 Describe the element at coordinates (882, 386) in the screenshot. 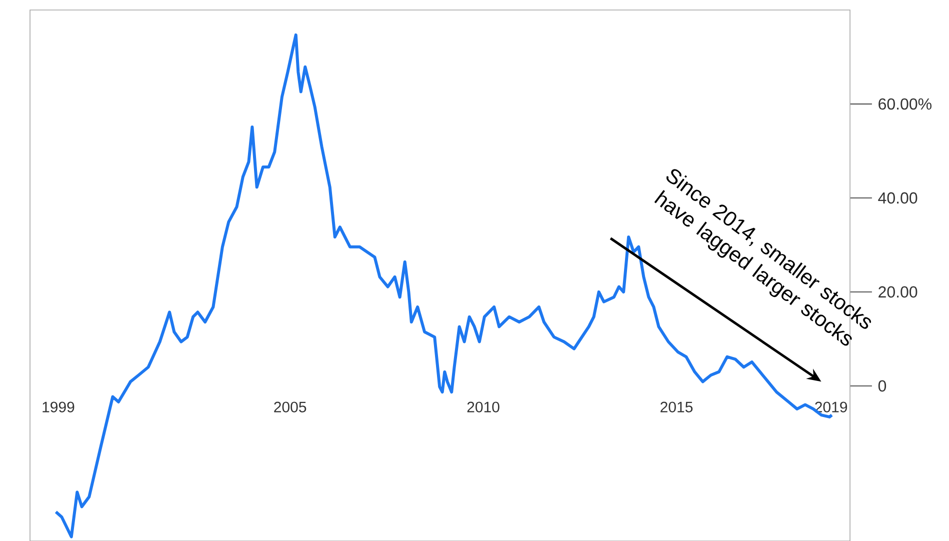

I see `y-tick-label: 0` at that location.